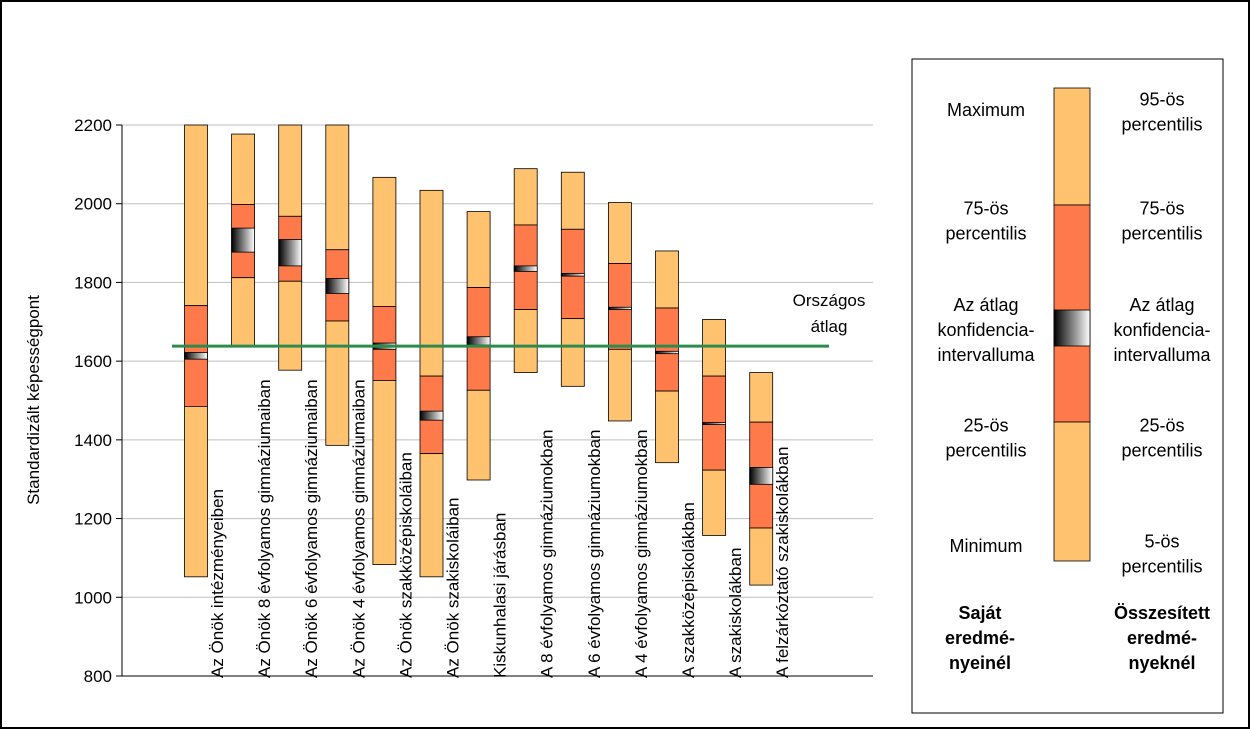 The width and height of the screenshot is (1250, 729). What do you see at coordinates (1162, 613) in the screenshot?
I see `legend-right-heading: Összesített` at bounding box center [1162, 613].